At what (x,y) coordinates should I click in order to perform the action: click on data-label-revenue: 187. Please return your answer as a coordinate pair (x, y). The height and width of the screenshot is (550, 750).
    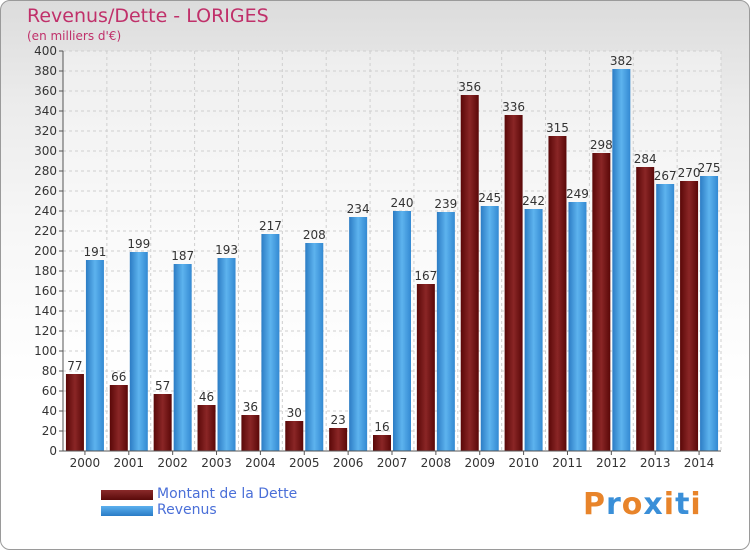
    Looking at the image, I should click on (182, 256).